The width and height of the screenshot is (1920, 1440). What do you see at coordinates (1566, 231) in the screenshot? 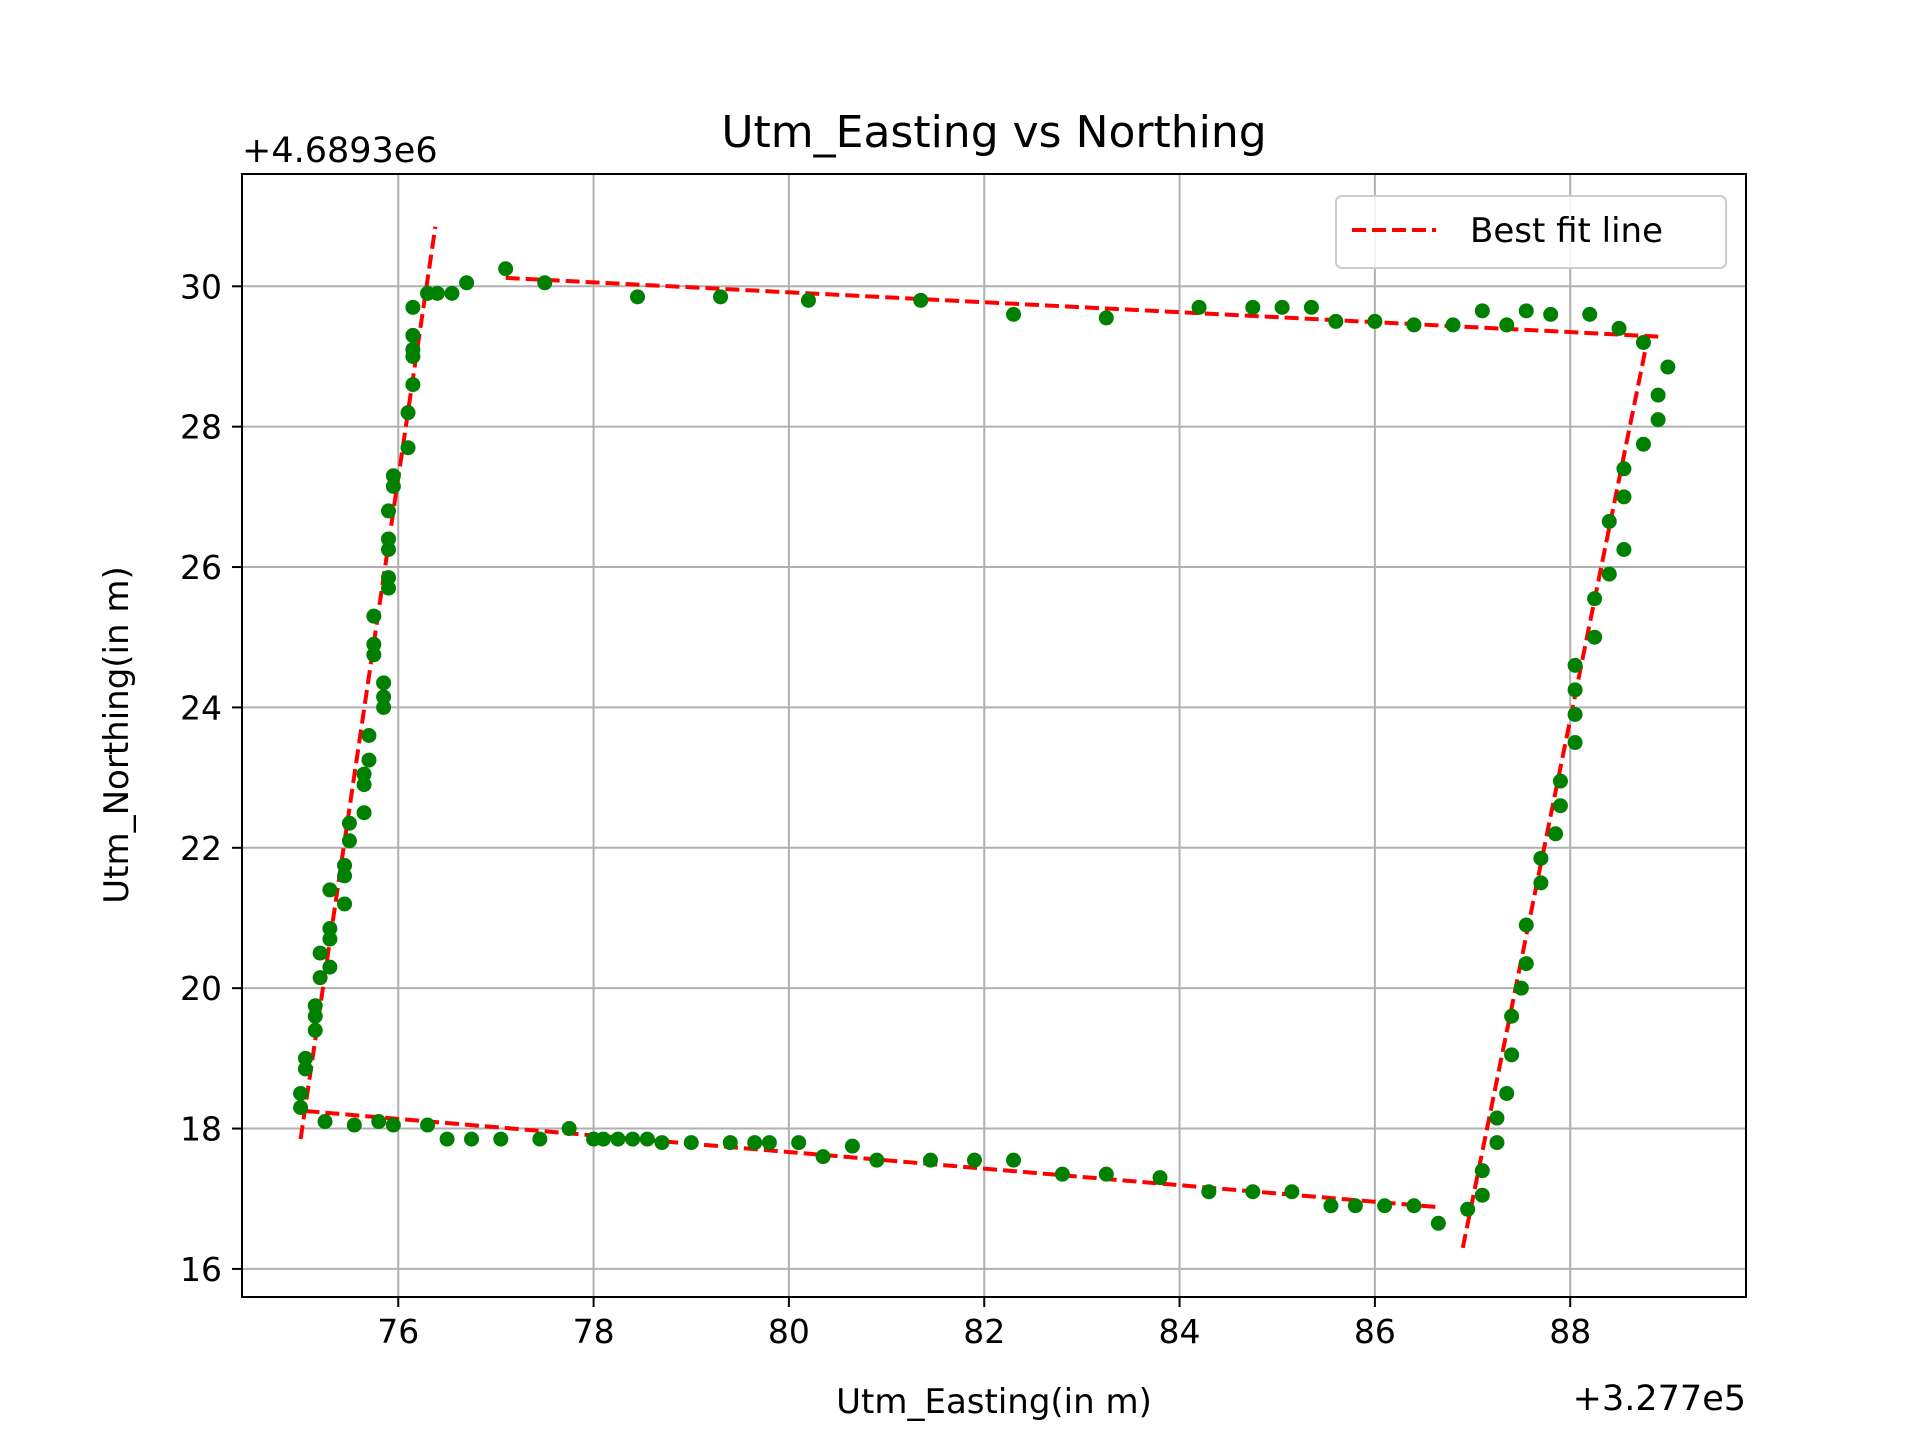
I see `legend-label: Best fit line` at bounding box center [1566, 231].